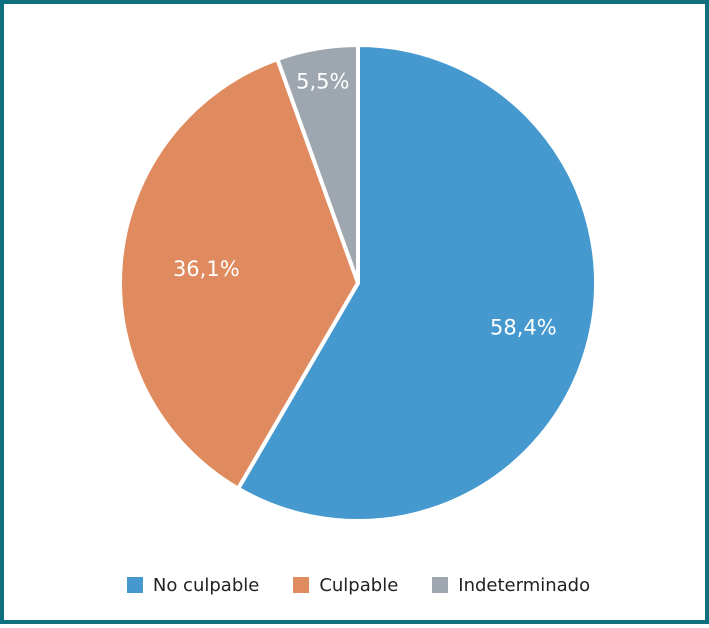  What do you see at coordinates (523, 328) in the screenshot?
I see `slice-label-no-culpable: 58,4%` at bounding box center [523, 328].